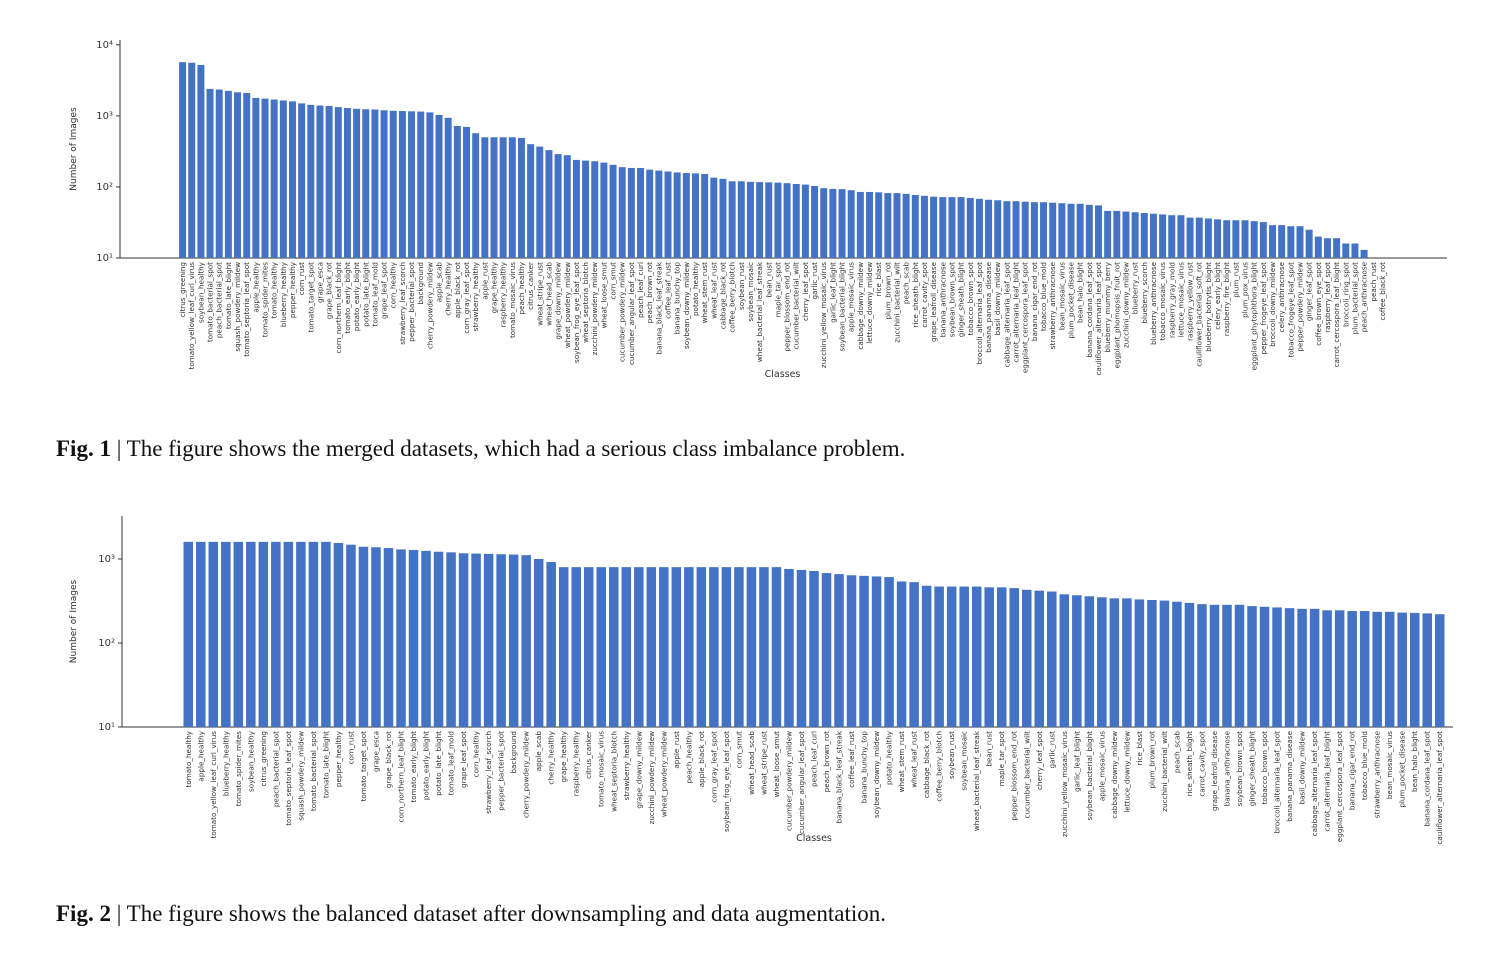 This screenshot has height=963, width=1506. Describe the element at coordinates (783, 374) in the screenshot. I see `x-axis-label: Classes` at that location.